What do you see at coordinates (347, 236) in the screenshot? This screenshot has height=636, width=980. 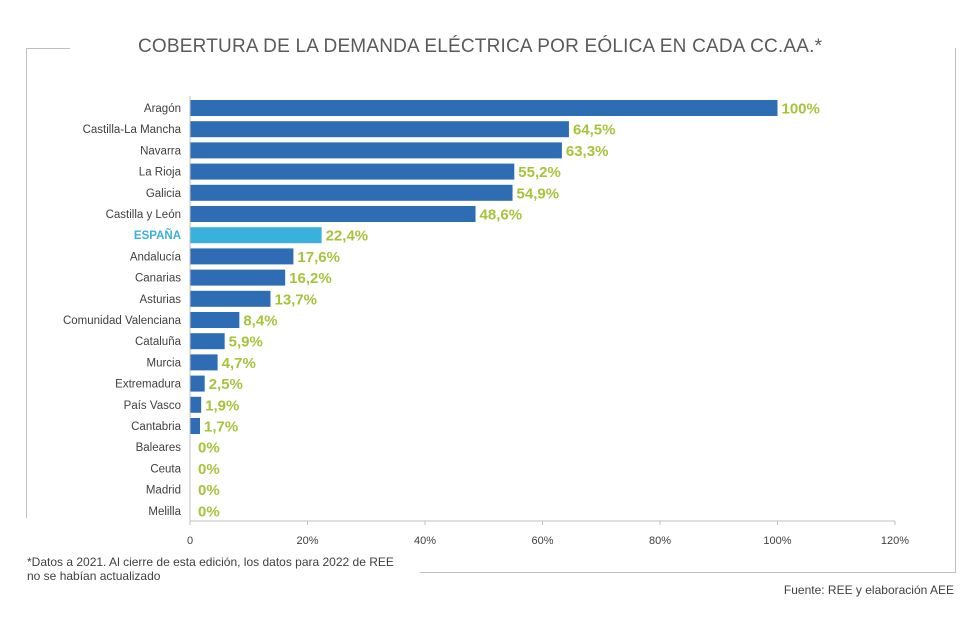 I see `value-label-6: 22,4%` at bounding box center [347, 236].